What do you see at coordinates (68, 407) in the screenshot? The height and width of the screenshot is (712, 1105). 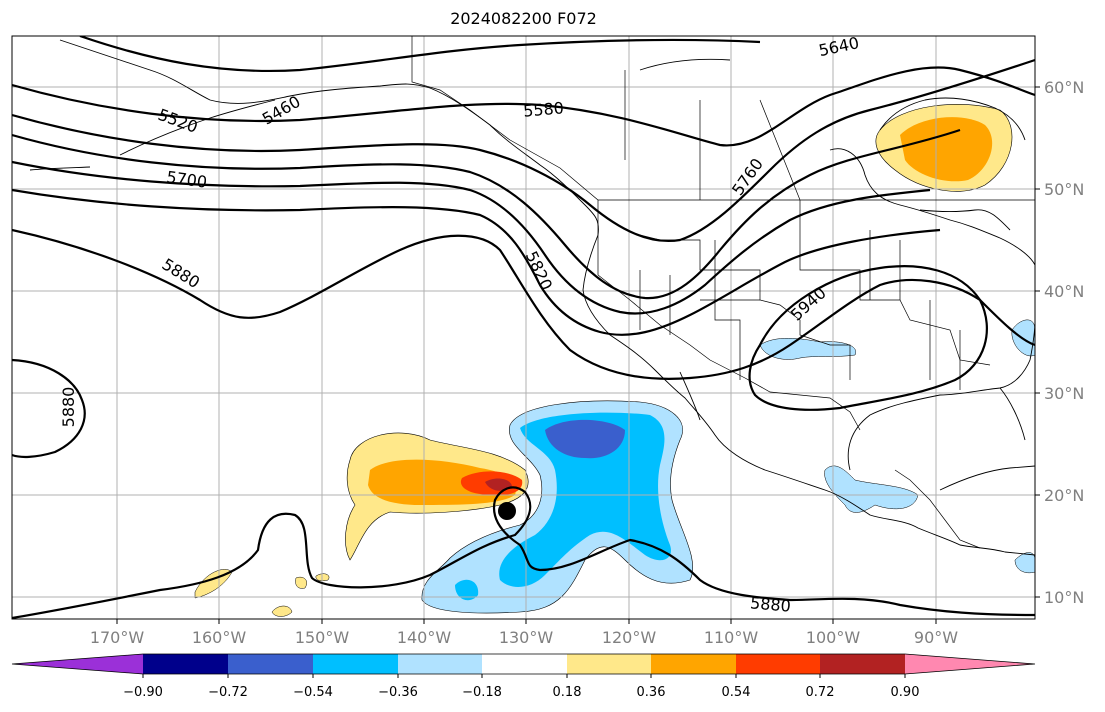 I see `contour-label-5880-west: 5880` at bounding box center [68, 407].